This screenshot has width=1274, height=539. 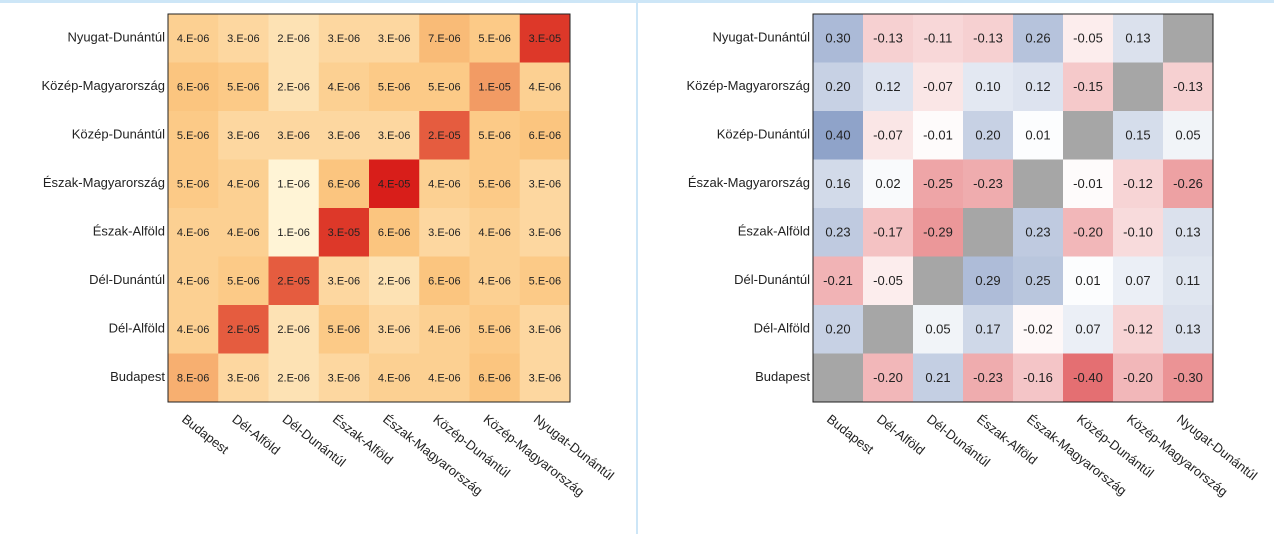 I want to click on cell-label: 0.20, so click(x=987, y=135).